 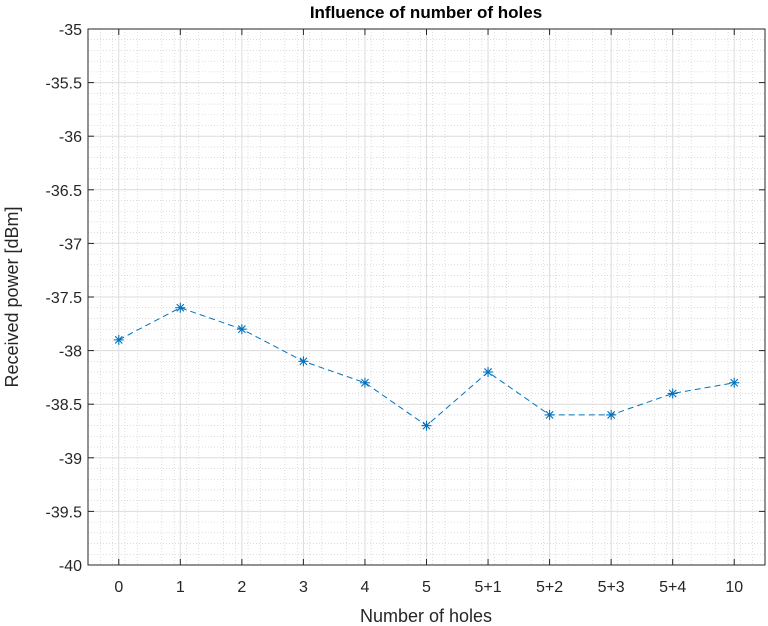 What do you see at coordinates (734, 587) in the screenshot?
I see `x-tick-label: 10` at bounding box center [734, 587].